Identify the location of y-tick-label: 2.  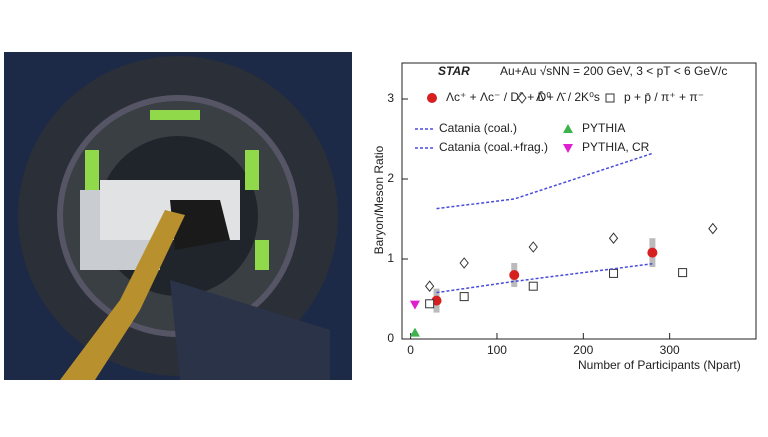
(390, 178).